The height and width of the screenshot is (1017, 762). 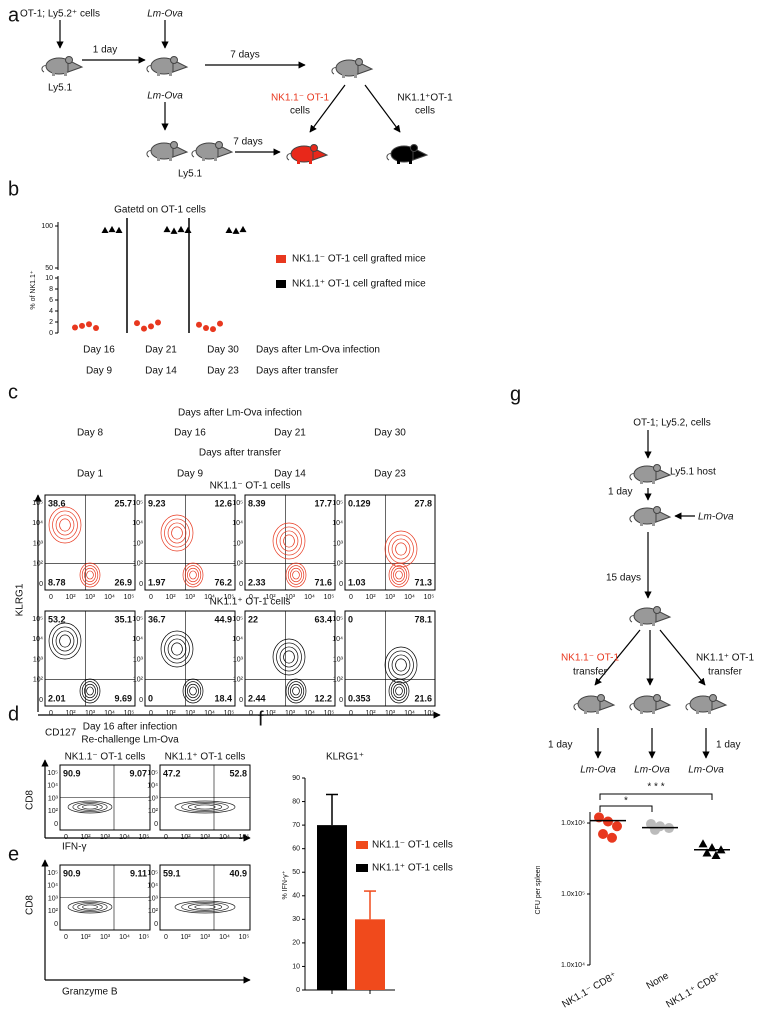 I want to click on y-tick-label: 1.0x10⁶, so click(x=573, y=823).